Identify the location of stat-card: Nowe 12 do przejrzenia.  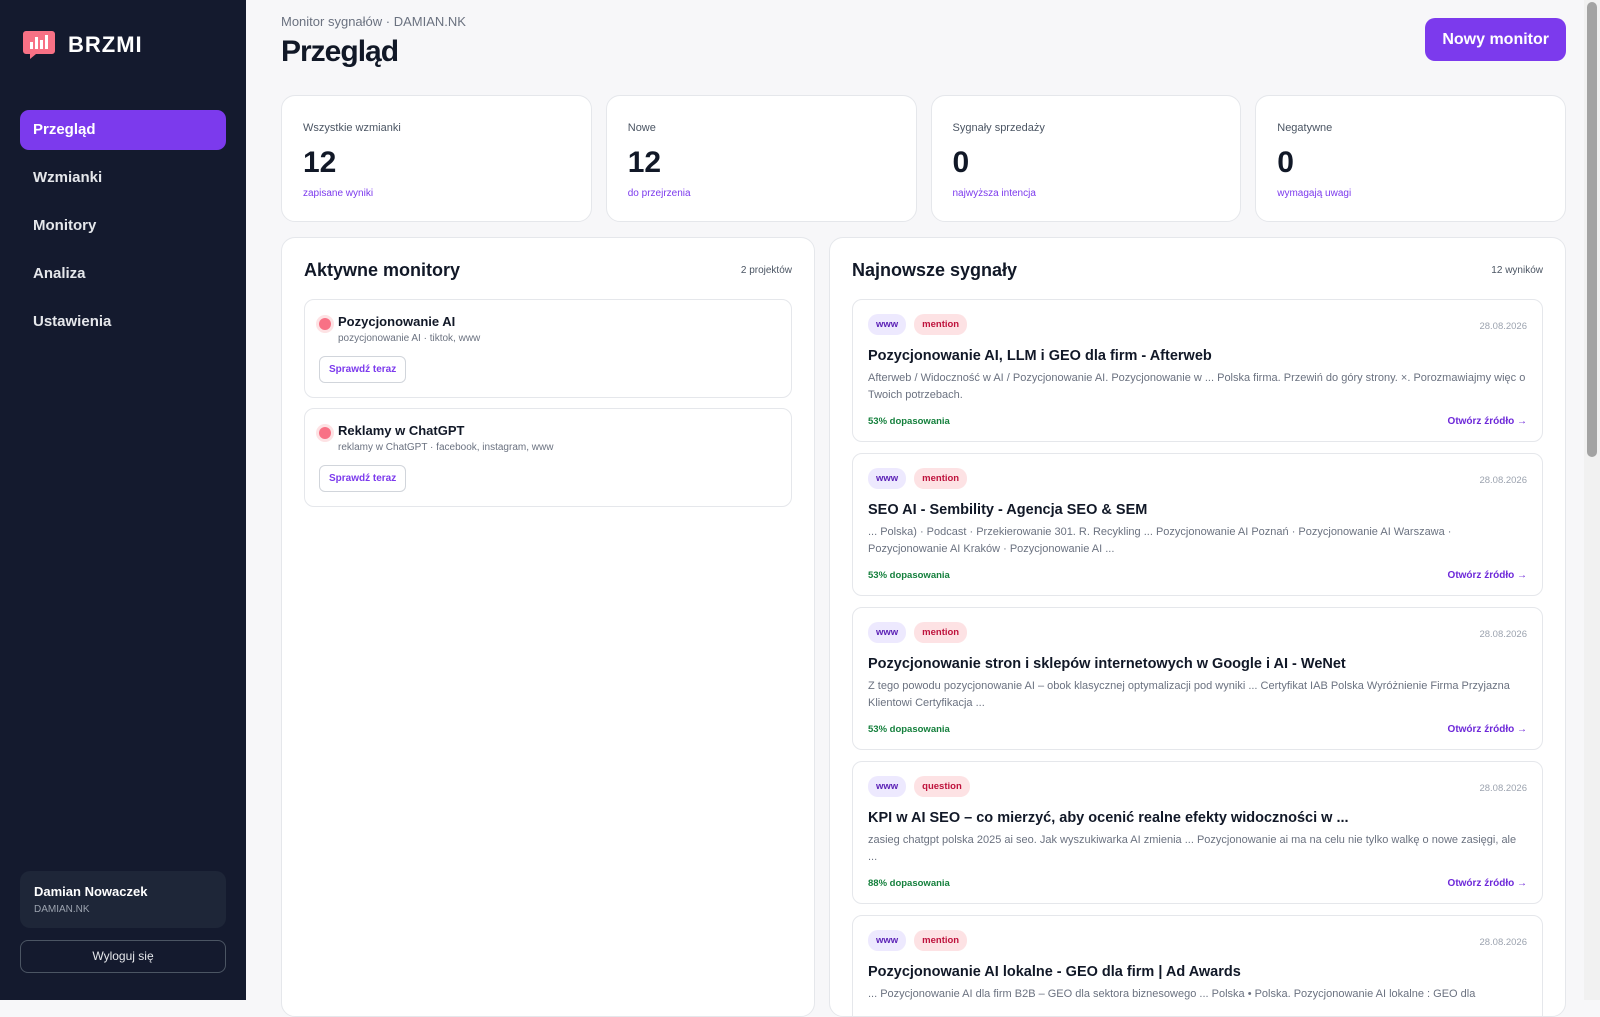
(761, 158).